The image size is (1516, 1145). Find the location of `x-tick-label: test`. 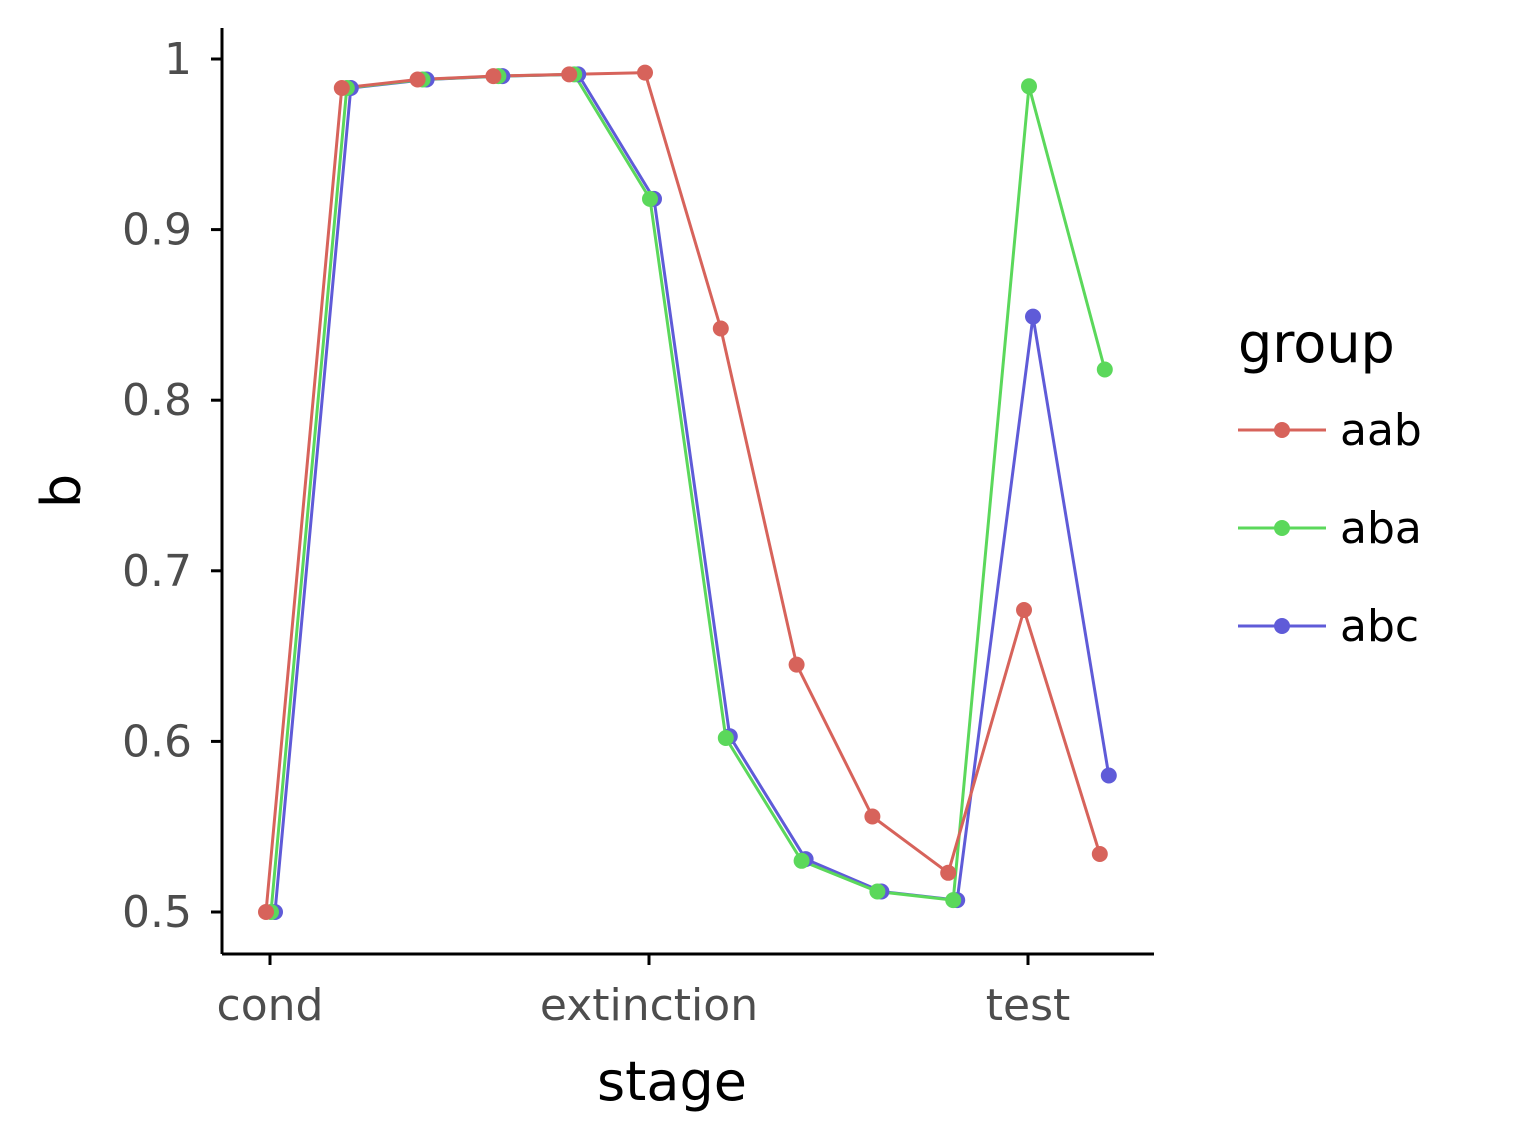

x-tick-label: test is located at coordinates (1028, 1005).